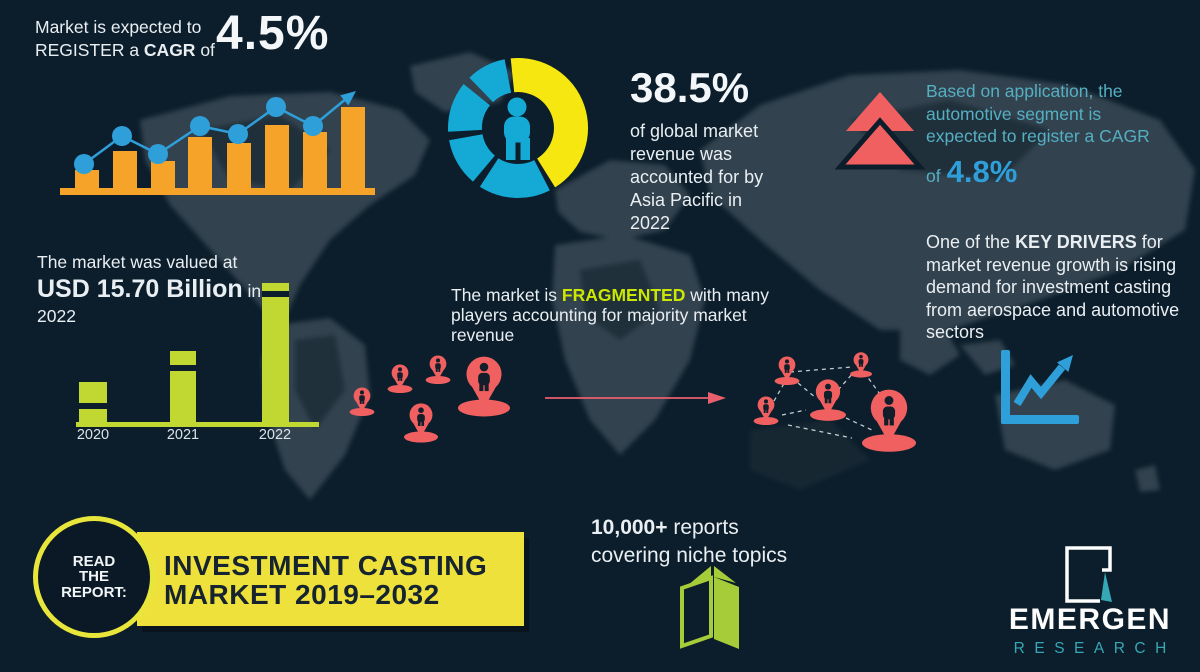  I want to click on valuation-value: USD 15.70 Billion, so click(140, 289).